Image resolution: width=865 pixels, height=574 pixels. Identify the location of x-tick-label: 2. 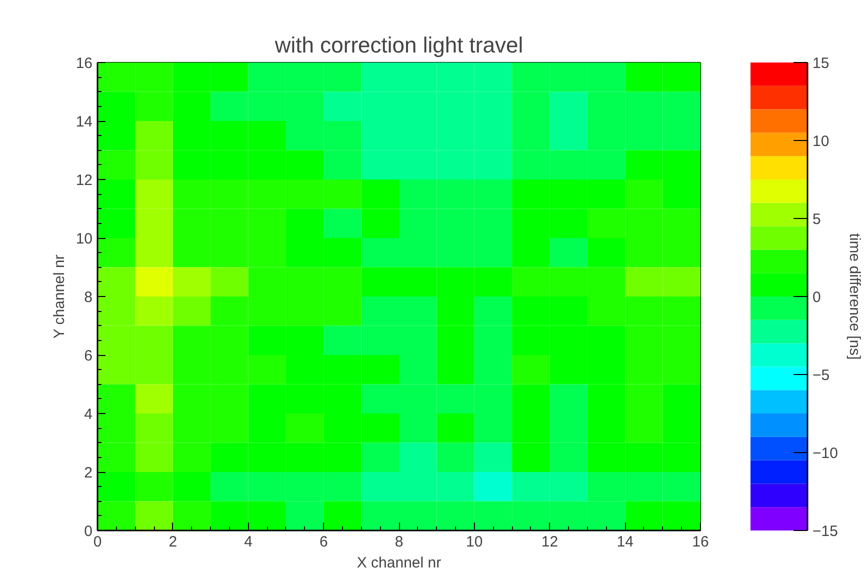
(173, 542).